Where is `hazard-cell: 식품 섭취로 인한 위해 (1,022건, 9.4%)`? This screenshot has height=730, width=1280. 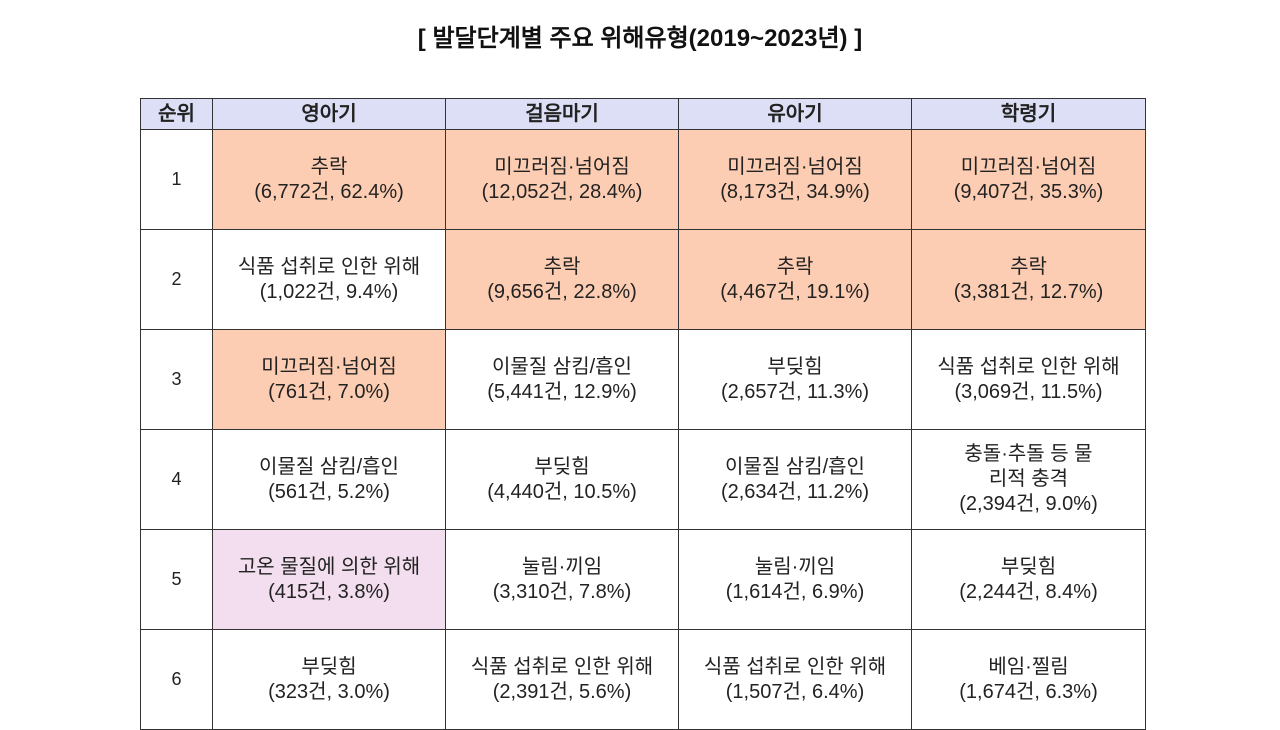 hazard-cell: 식품 섭취로 인한 위해 (1,022건, 9.4%) is located at coordinates (329, 279).